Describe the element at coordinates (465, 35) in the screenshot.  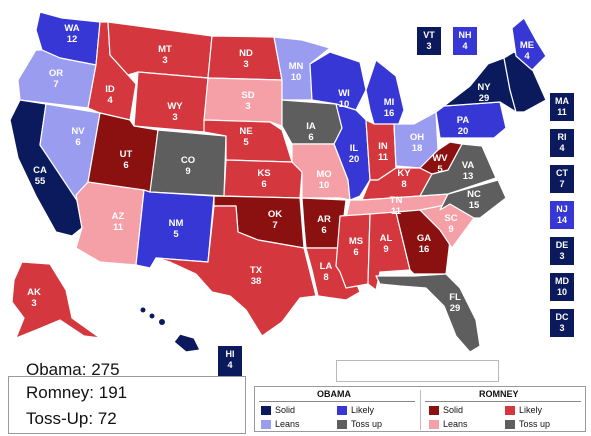
I see `callout-label: NH` at that location.